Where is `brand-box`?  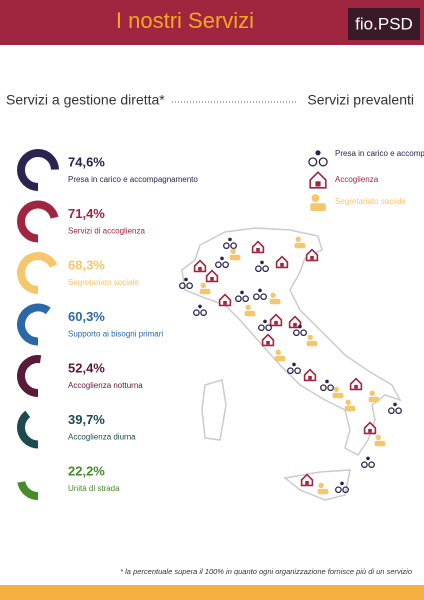
brand-box is located at coordinates (384, 24).